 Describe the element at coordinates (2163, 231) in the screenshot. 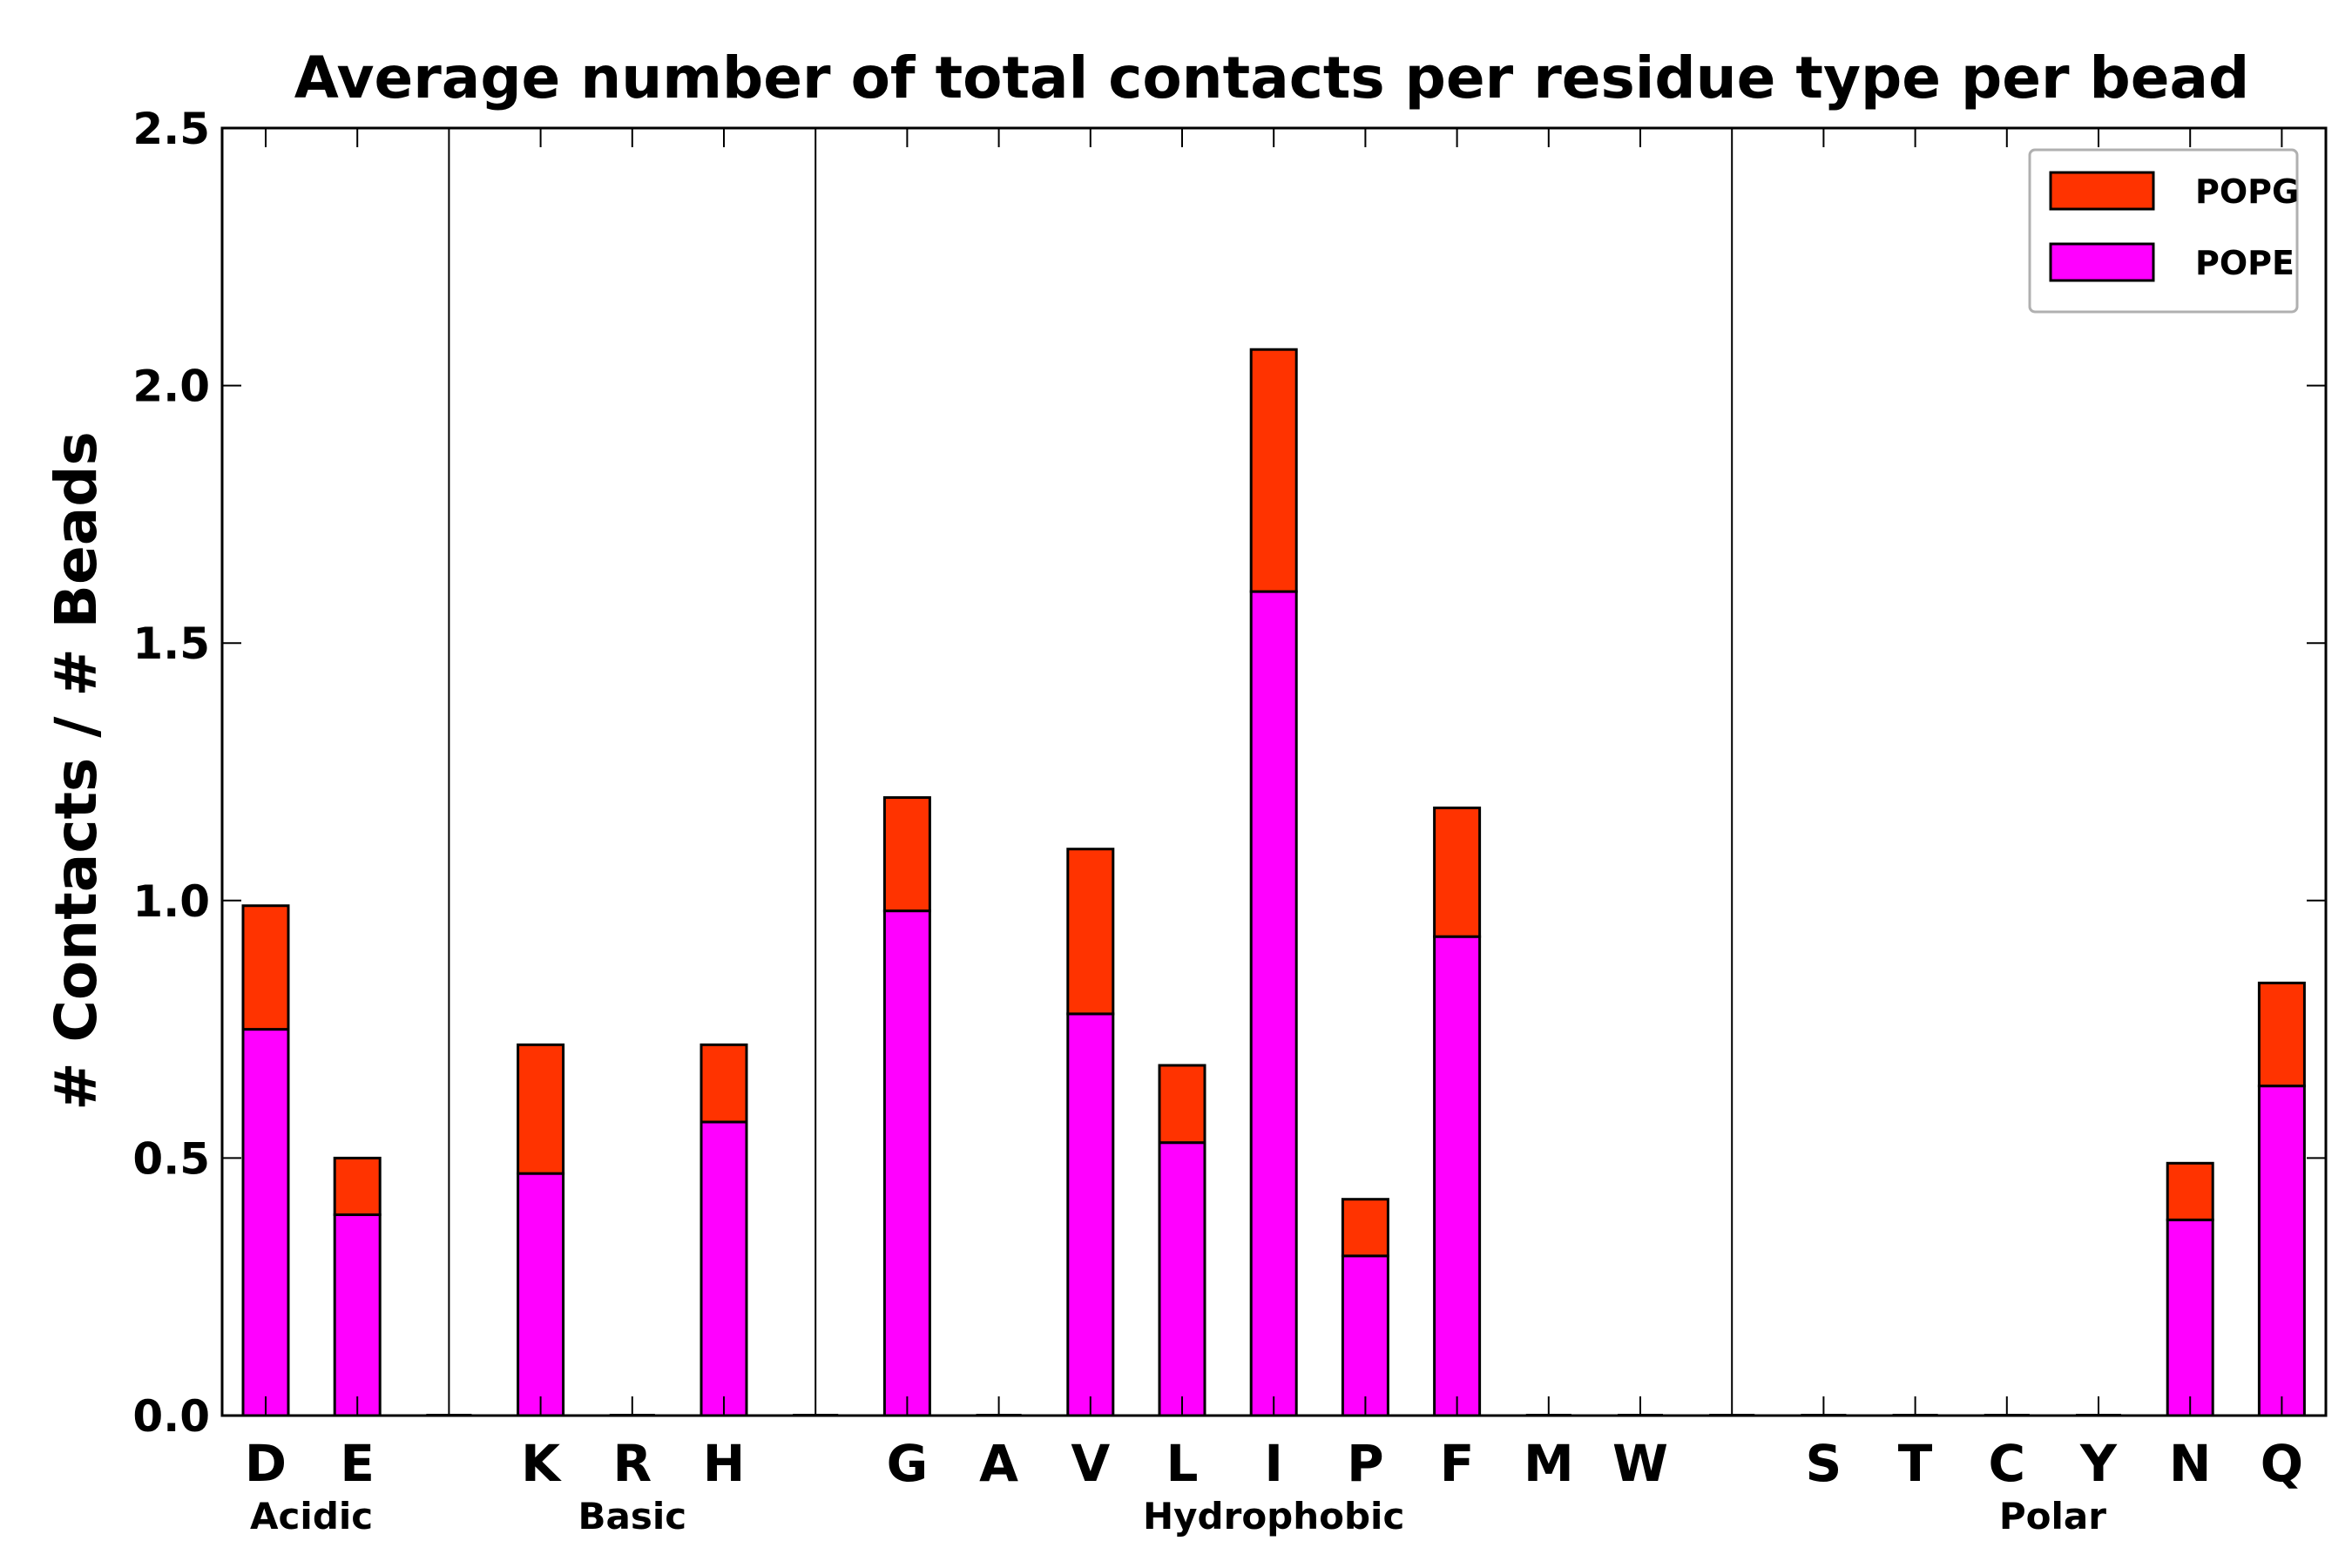

I see `legend: POPG POPE` at that location.